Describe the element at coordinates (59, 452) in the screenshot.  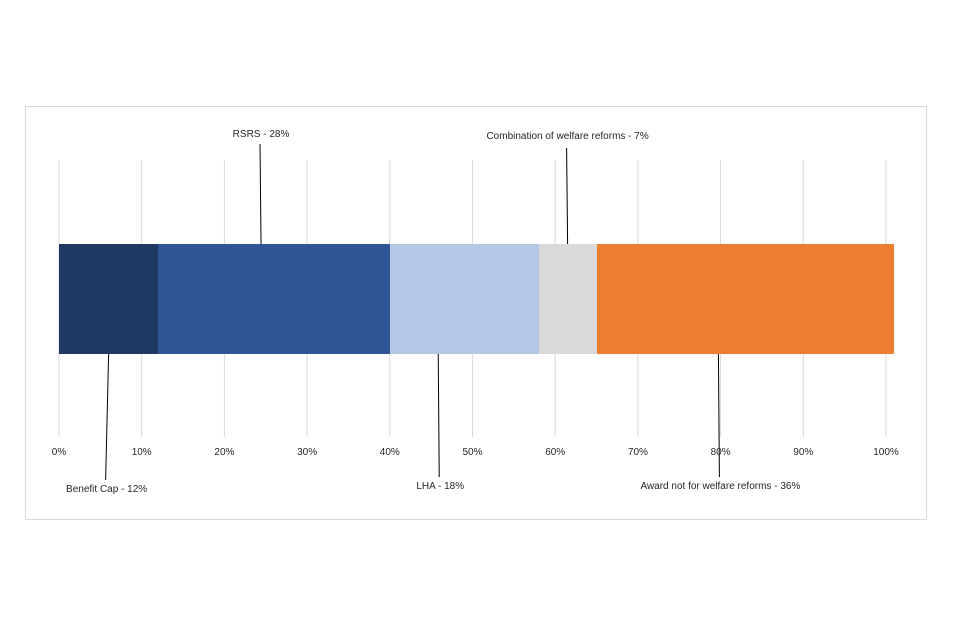
I see `x-tick-label: 0%` at that location.